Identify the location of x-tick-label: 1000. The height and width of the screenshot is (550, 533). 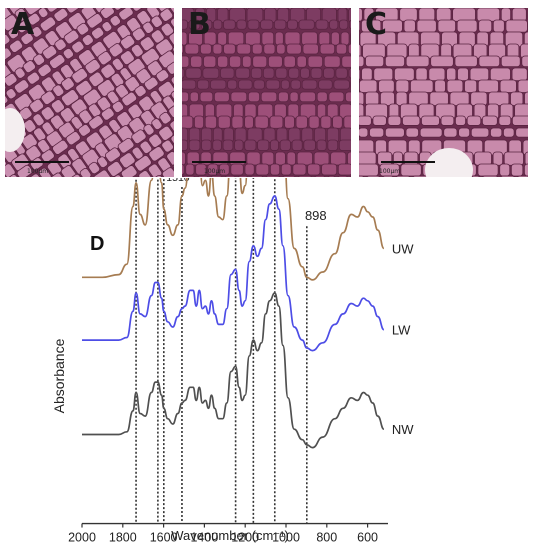
(286, 538).